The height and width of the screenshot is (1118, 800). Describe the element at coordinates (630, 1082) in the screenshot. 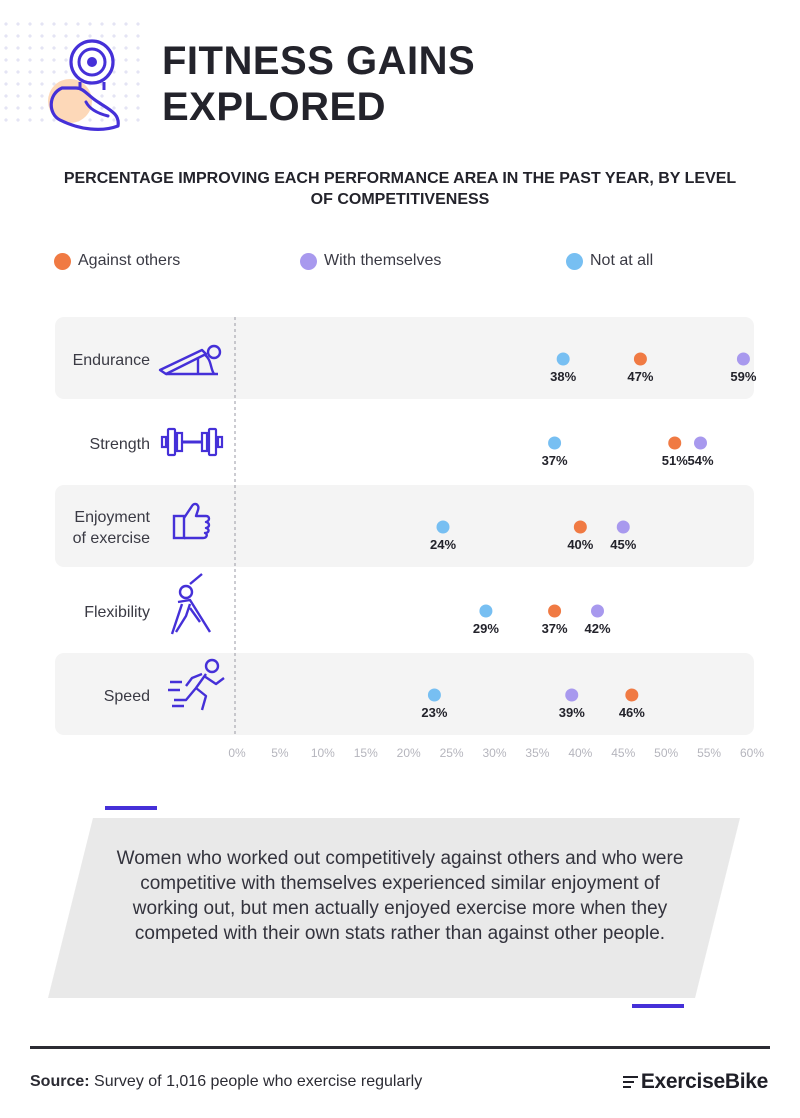

I see `speed-lines-icon` at that location.